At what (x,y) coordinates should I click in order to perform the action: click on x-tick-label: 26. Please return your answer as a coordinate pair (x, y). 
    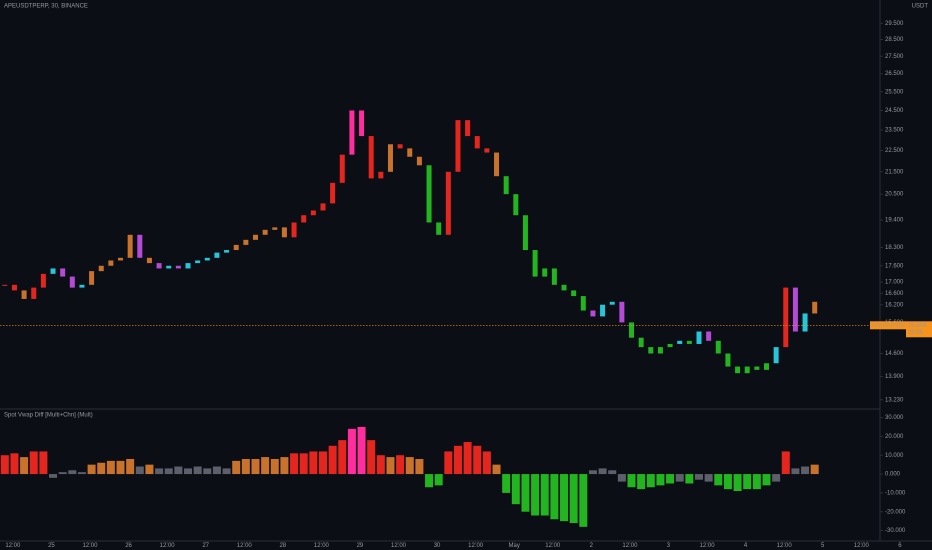
    Looking at the image, I should click on (128, 546).